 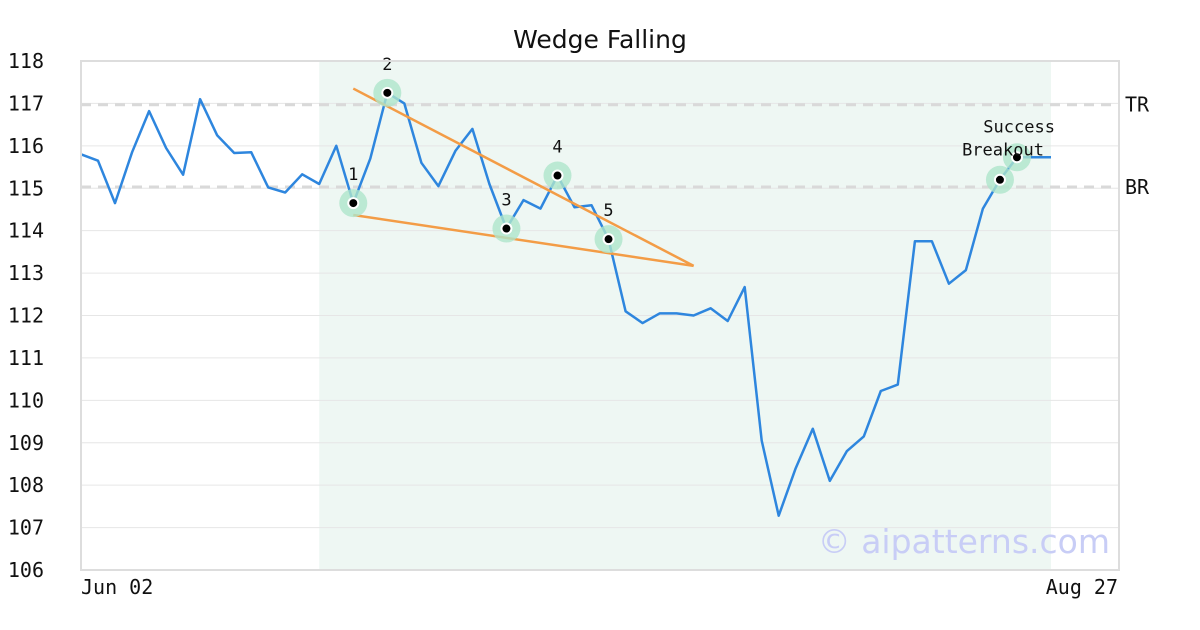 I want to click on y-tick-label: 108, so click(x=26, y=485).